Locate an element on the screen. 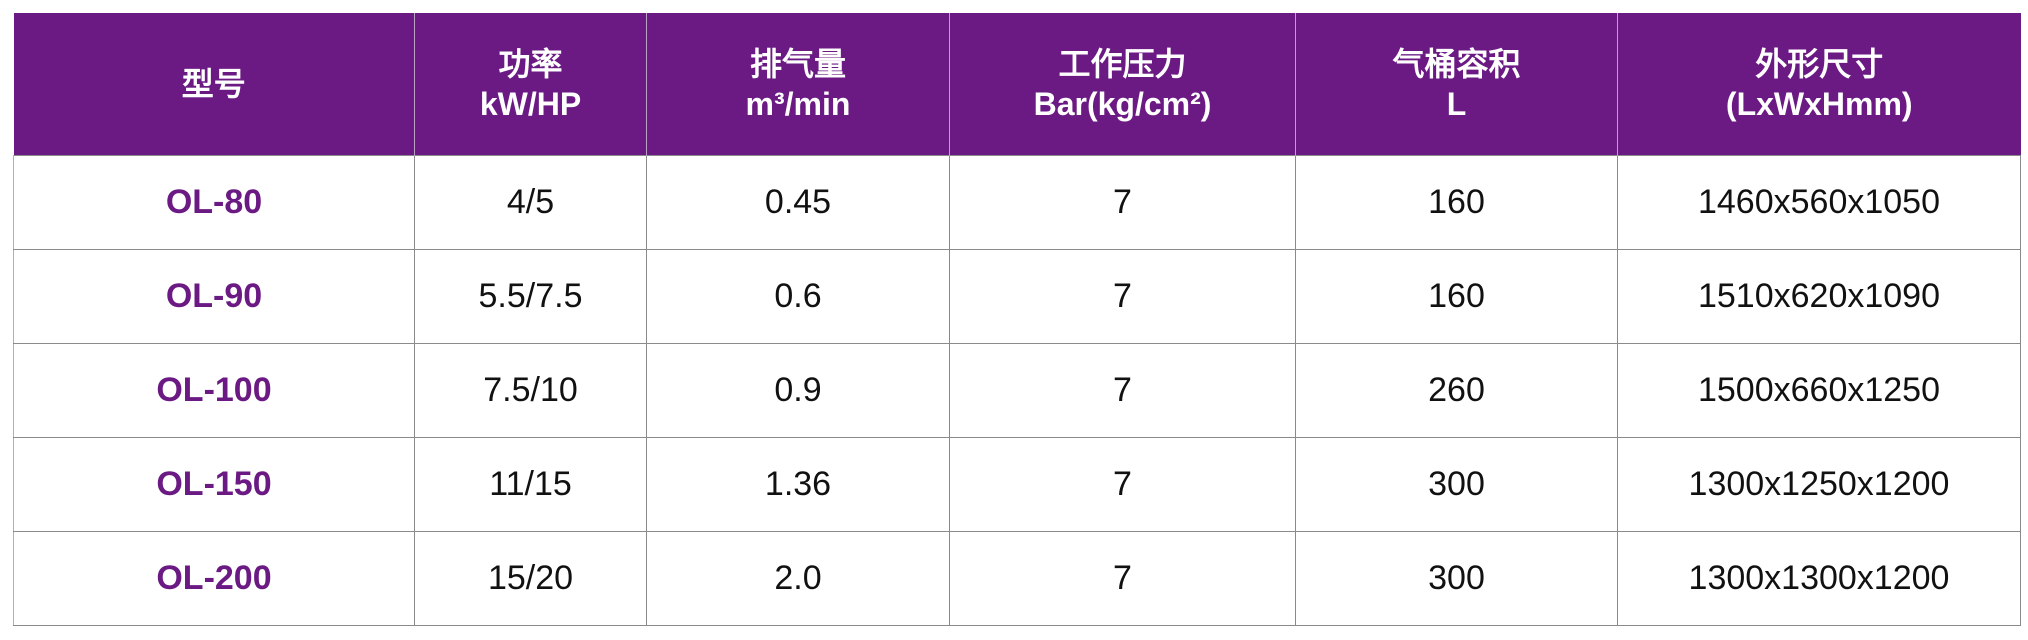 Image resolution: width=2028 pixels, height=640 pixels. cell-dimensions: 1300x1300x1200 is located at coordinates (1819, 578).